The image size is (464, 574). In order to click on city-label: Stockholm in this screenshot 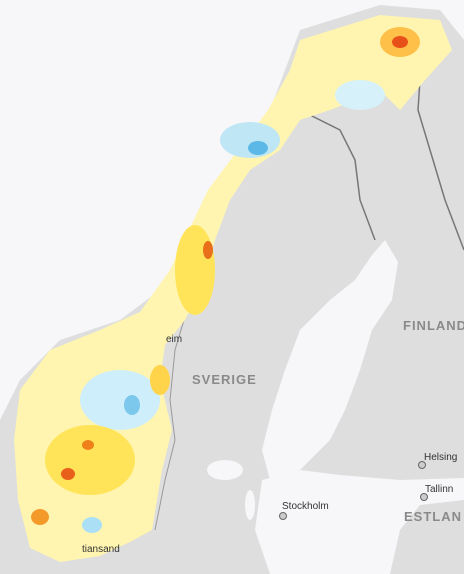, I will do `click(305, 506)`.